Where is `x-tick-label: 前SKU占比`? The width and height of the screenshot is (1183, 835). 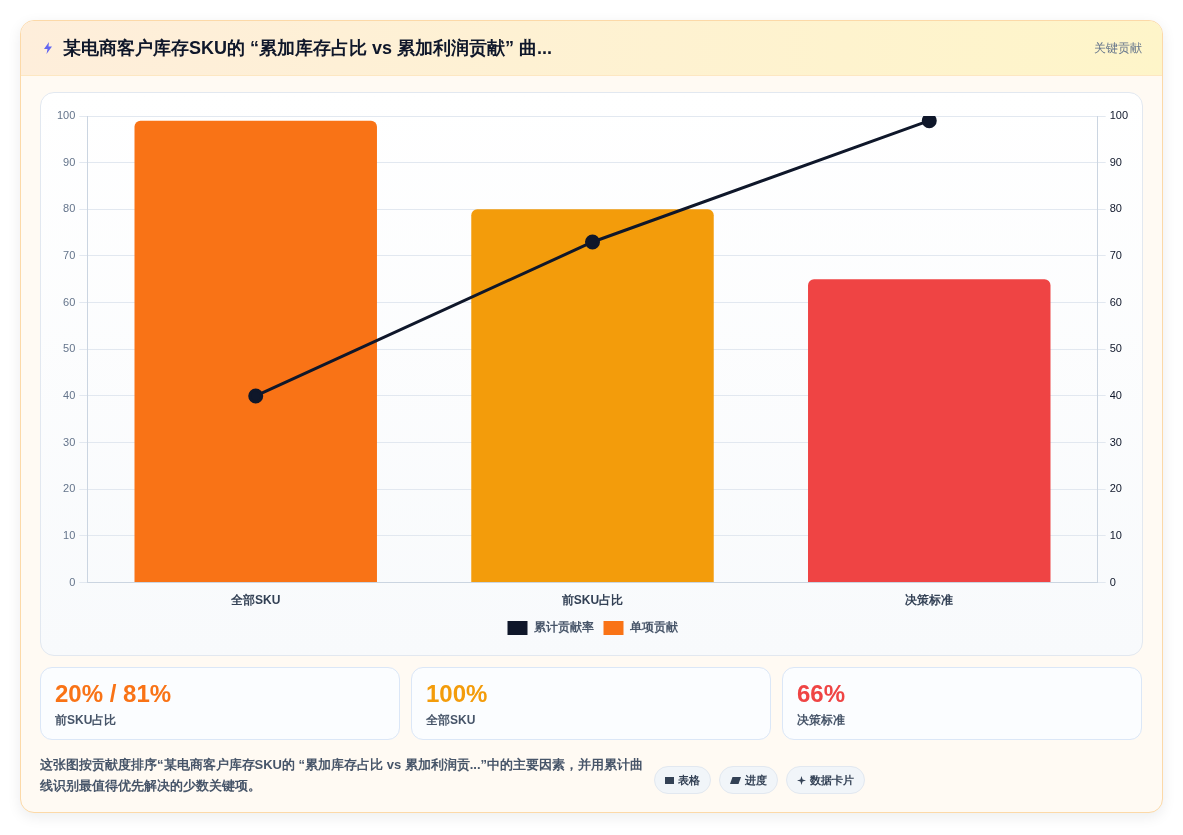
x-tick-label: 前SKU占比 is located at coordinates (592, 600).